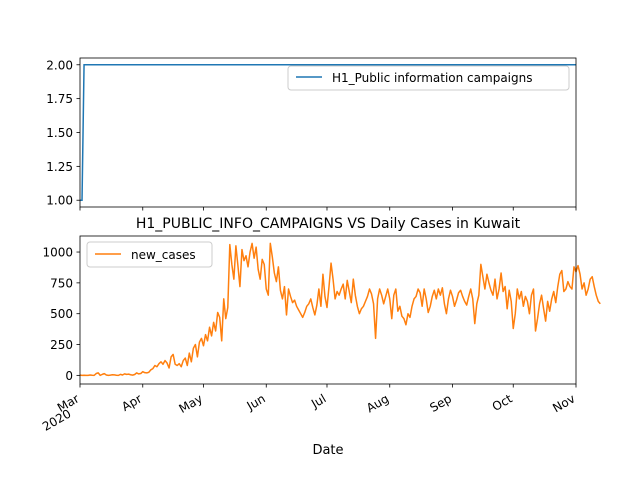  What do you see at coordinates (432, 78) in the screenshot?
I see `top-legend-label: H1_Public information campaigns` at bounding box center [432, 78].